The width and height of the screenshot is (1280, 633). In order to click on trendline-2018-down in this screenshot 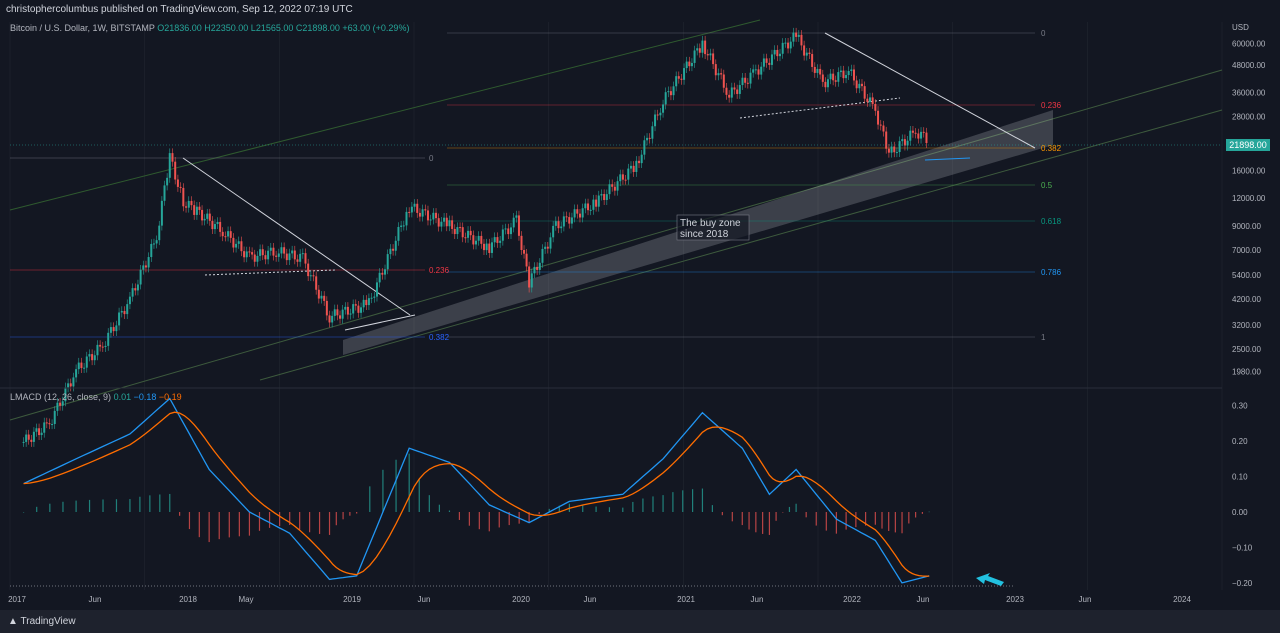, I will do `click(296, 236)`.